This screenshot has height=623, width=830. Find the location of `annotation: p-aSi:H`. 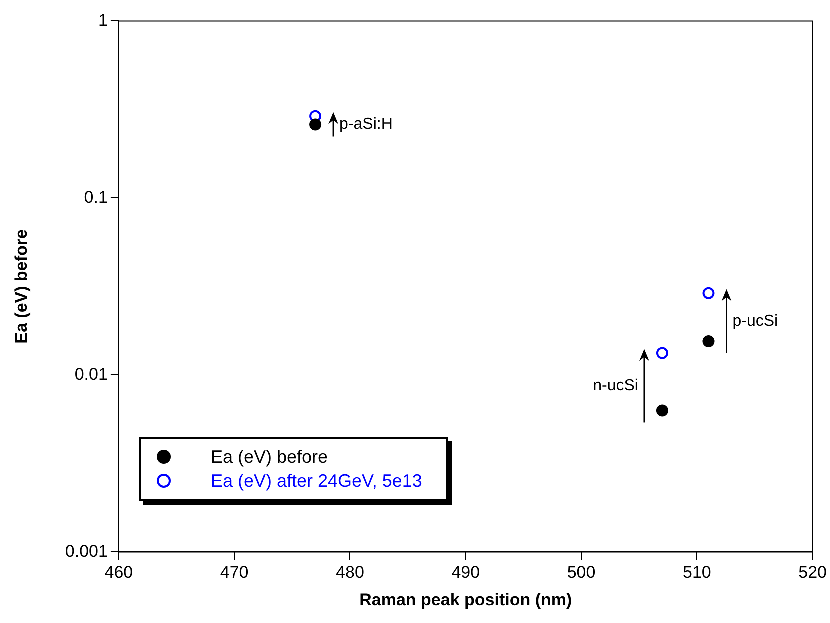

annotation: p-aSi:H is located at coordinates (366, 124).